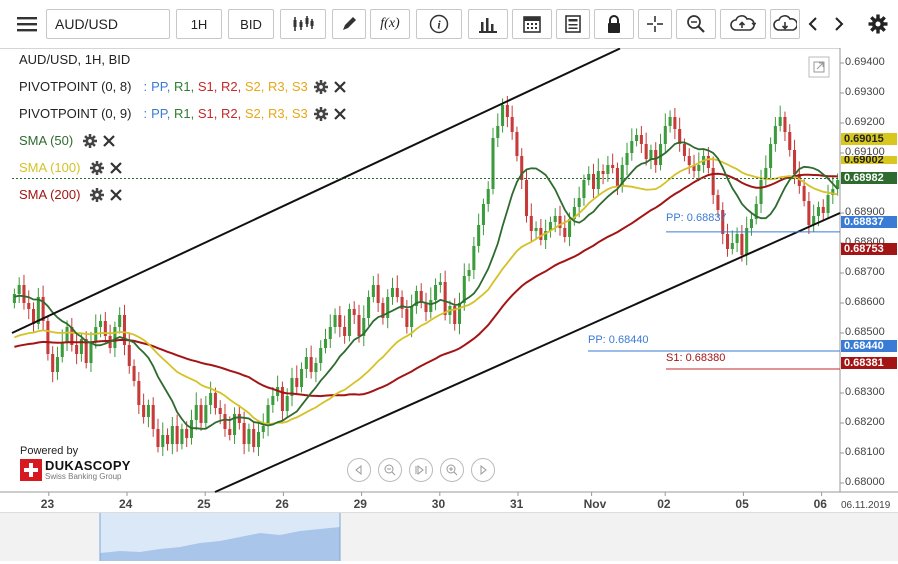 This screenshot has width=898, height=564. Describe the element at coordinates (108, 24) in the screenshot. I see `symbol-selector: AUD/USD` at that location.